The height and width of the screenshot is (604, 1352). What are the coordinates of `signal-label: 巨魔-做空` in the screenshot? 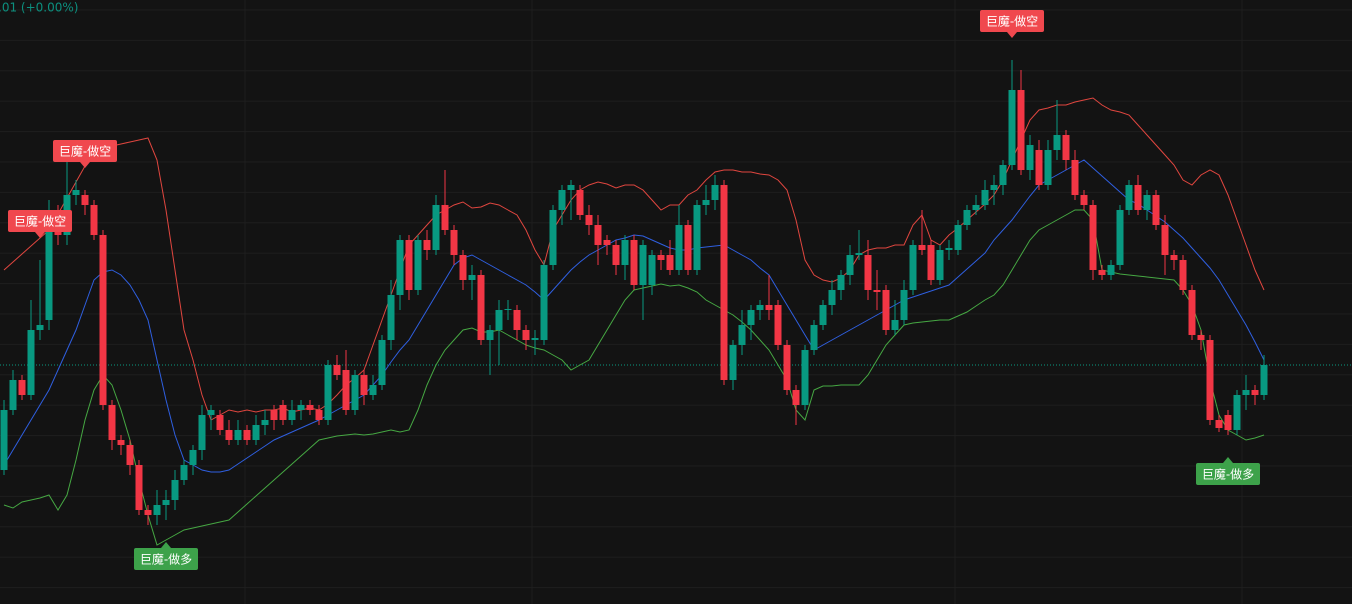 It's located at (1012, 24).